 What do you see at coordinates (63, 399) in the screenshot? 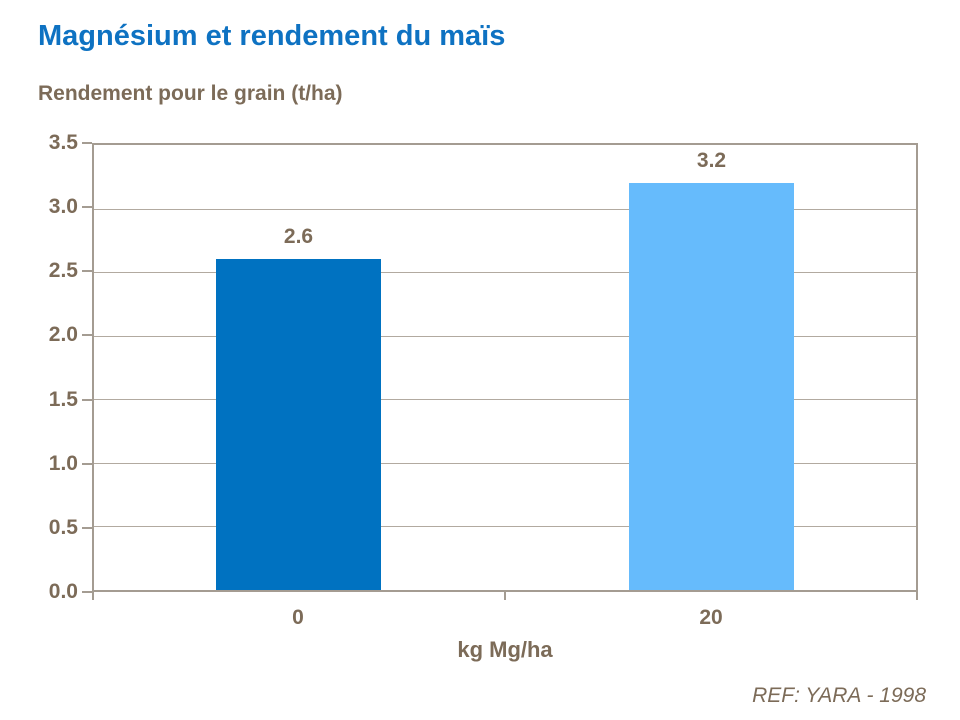
I see `y-tick-label: 1.5` at bounding box center [63, 399].